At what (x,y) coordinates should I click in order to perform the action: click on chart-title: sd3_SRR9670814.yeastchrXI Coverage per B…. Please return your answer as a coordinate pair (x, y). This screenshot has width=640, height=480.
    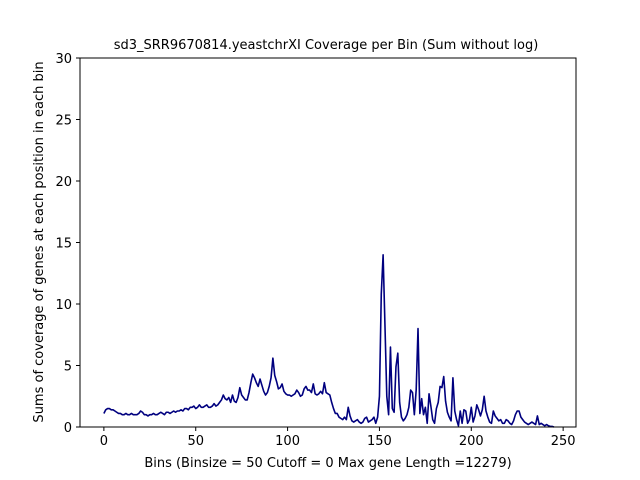
    Looking at the image, I should click on (326, 45).